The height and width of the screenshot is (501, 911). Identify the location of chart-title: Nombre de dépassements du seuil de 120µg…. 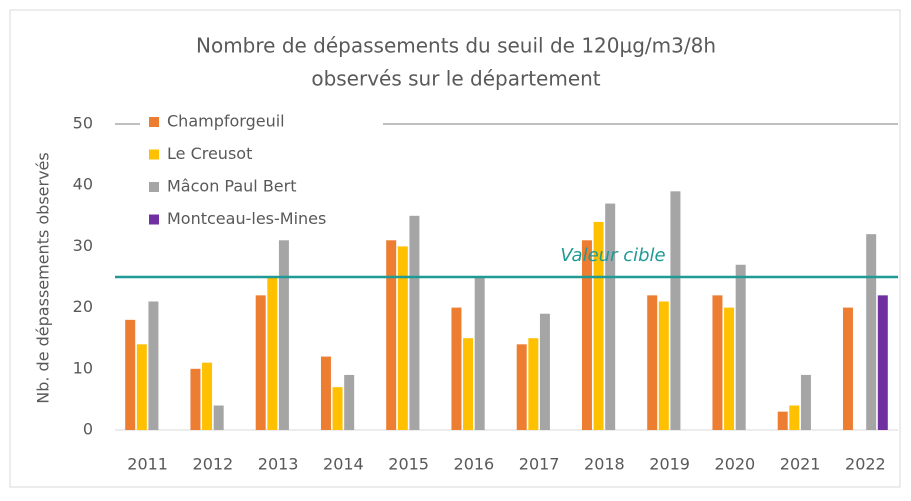
(456, 46).